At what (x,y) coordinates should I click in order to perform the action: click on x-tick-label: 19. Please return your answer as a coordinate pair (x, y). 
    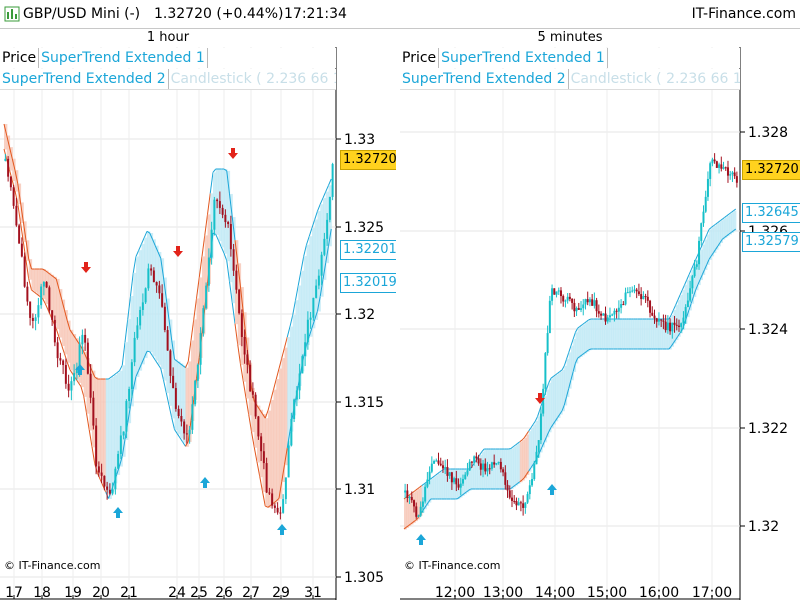
    Looking at the image, I should click on (73, 592).